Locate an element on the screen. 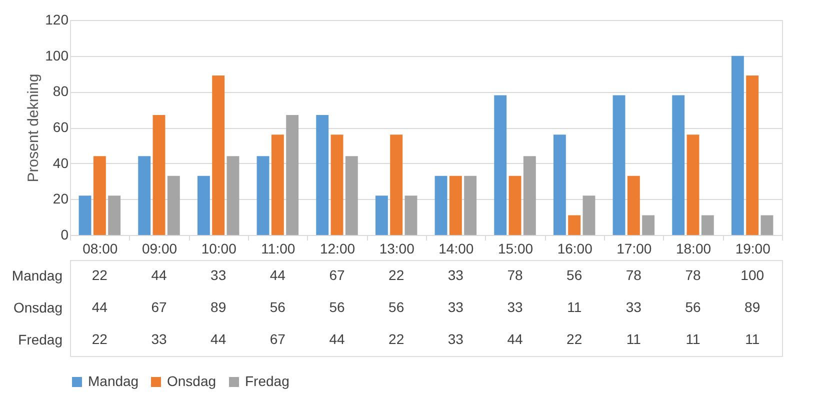 The width and height of the screenshot is (831, 412). y-tick-label: 20 is located at coordinates (60, 198).